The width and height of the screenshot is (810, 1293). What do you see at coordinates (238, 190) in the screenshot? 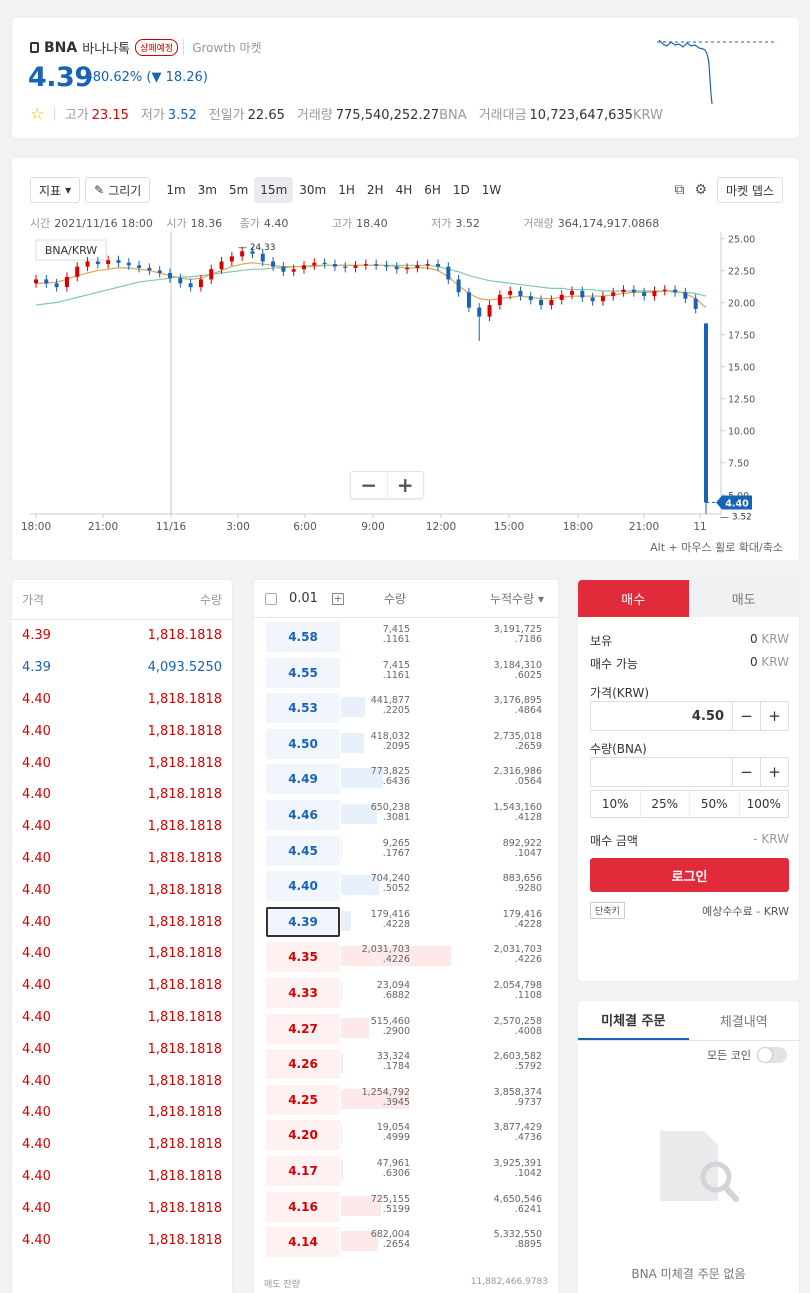
I see `interval-5m: 5m` at bounding box center [238, 190].